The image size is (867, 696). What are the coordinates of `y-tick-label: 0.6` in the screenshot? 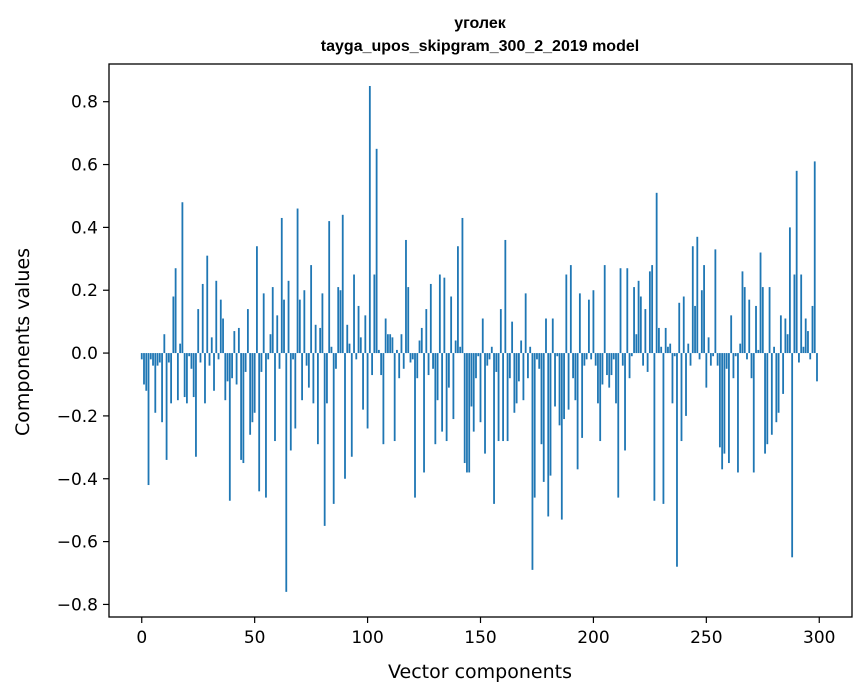 It's located at (84, 166).